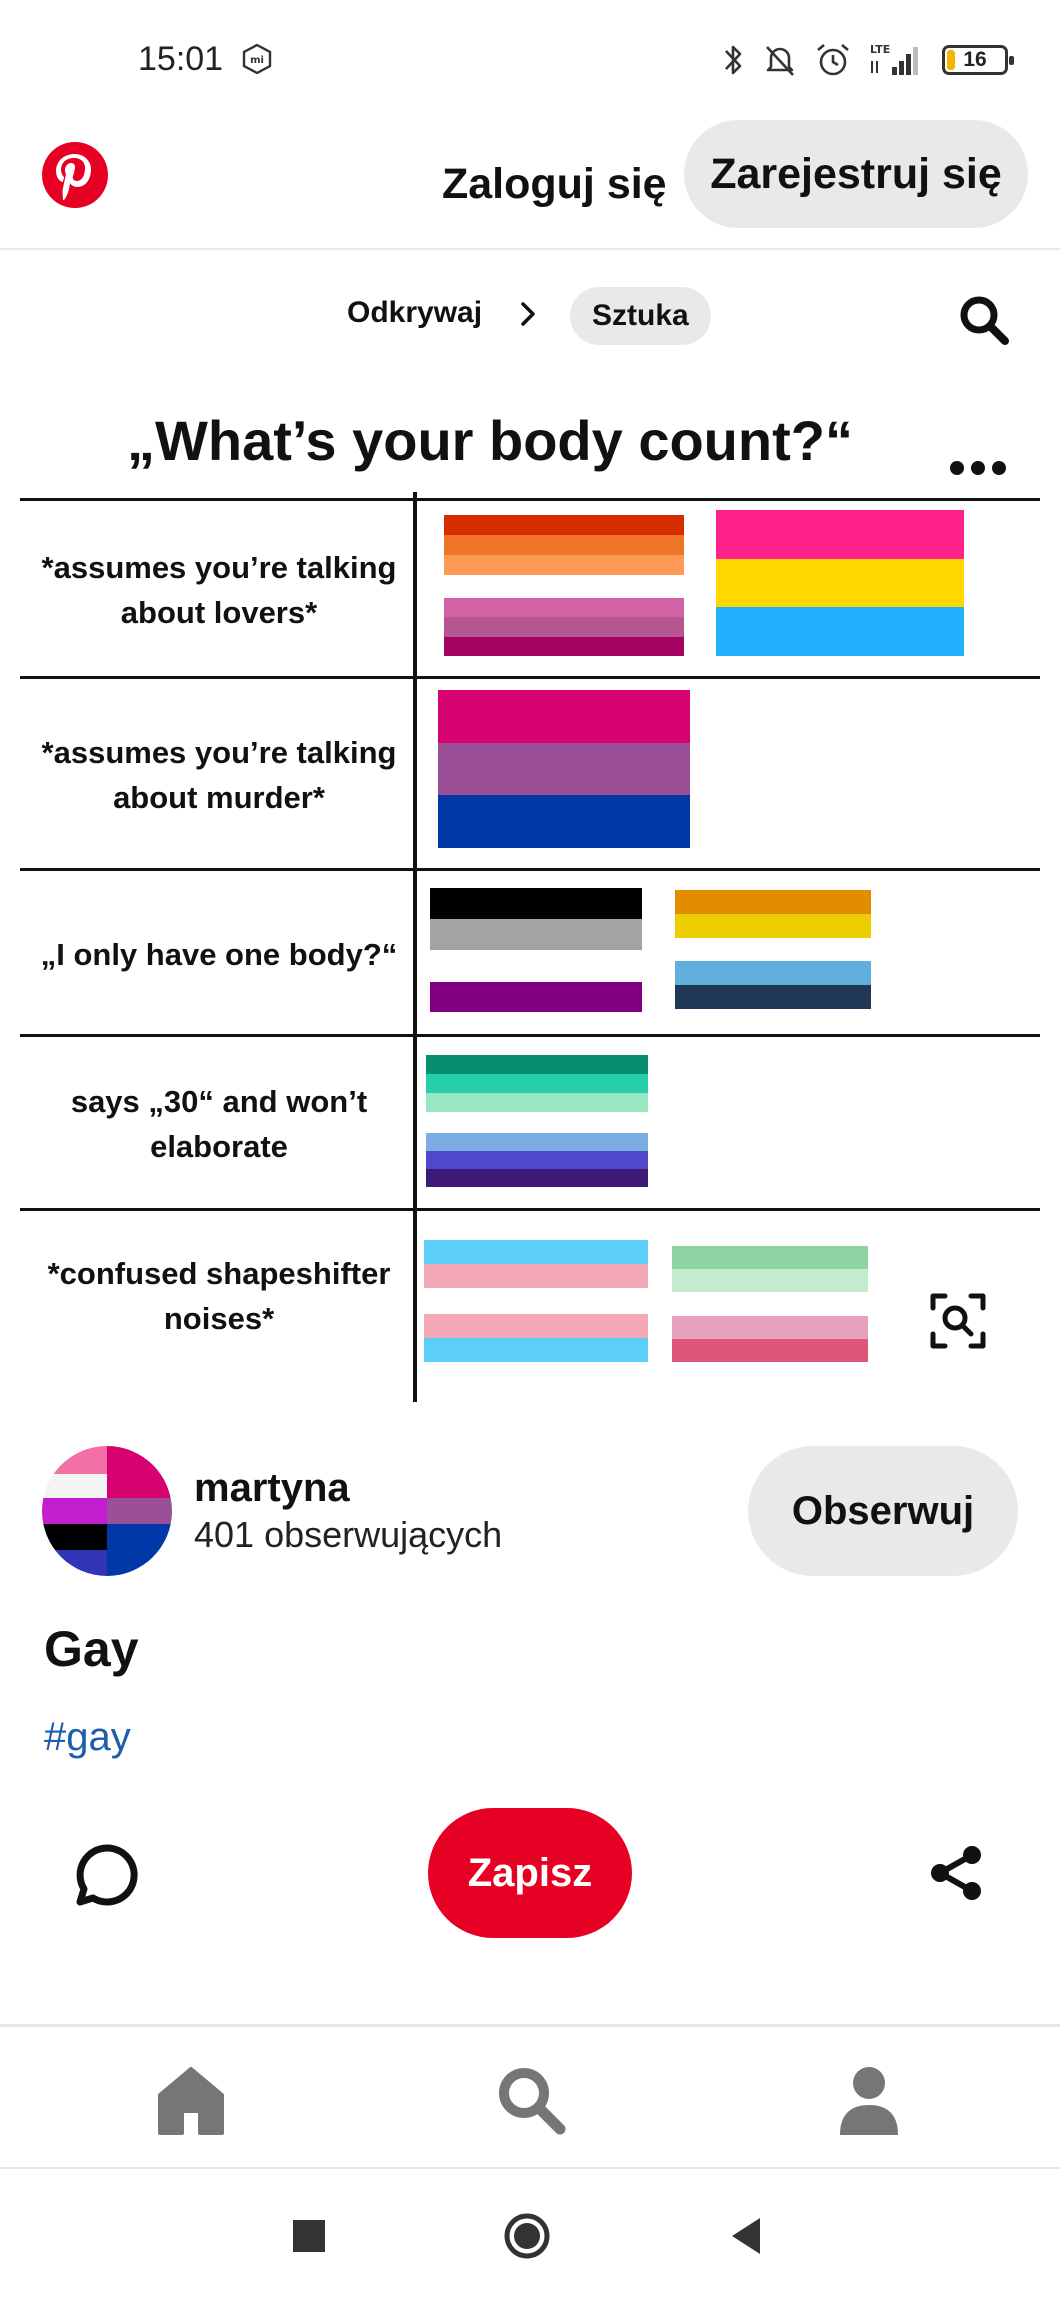  I want to click on battery-icon: 16, so click(978, 60).